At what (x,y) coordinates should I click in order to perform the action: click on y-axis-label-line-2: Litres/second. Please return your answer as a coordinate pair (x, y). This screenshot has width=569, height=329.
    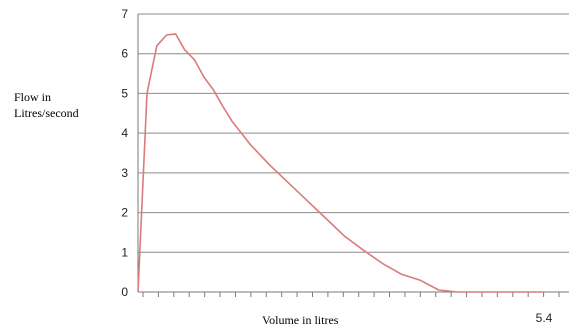
    Looking at the image, I should click on (46, 113).